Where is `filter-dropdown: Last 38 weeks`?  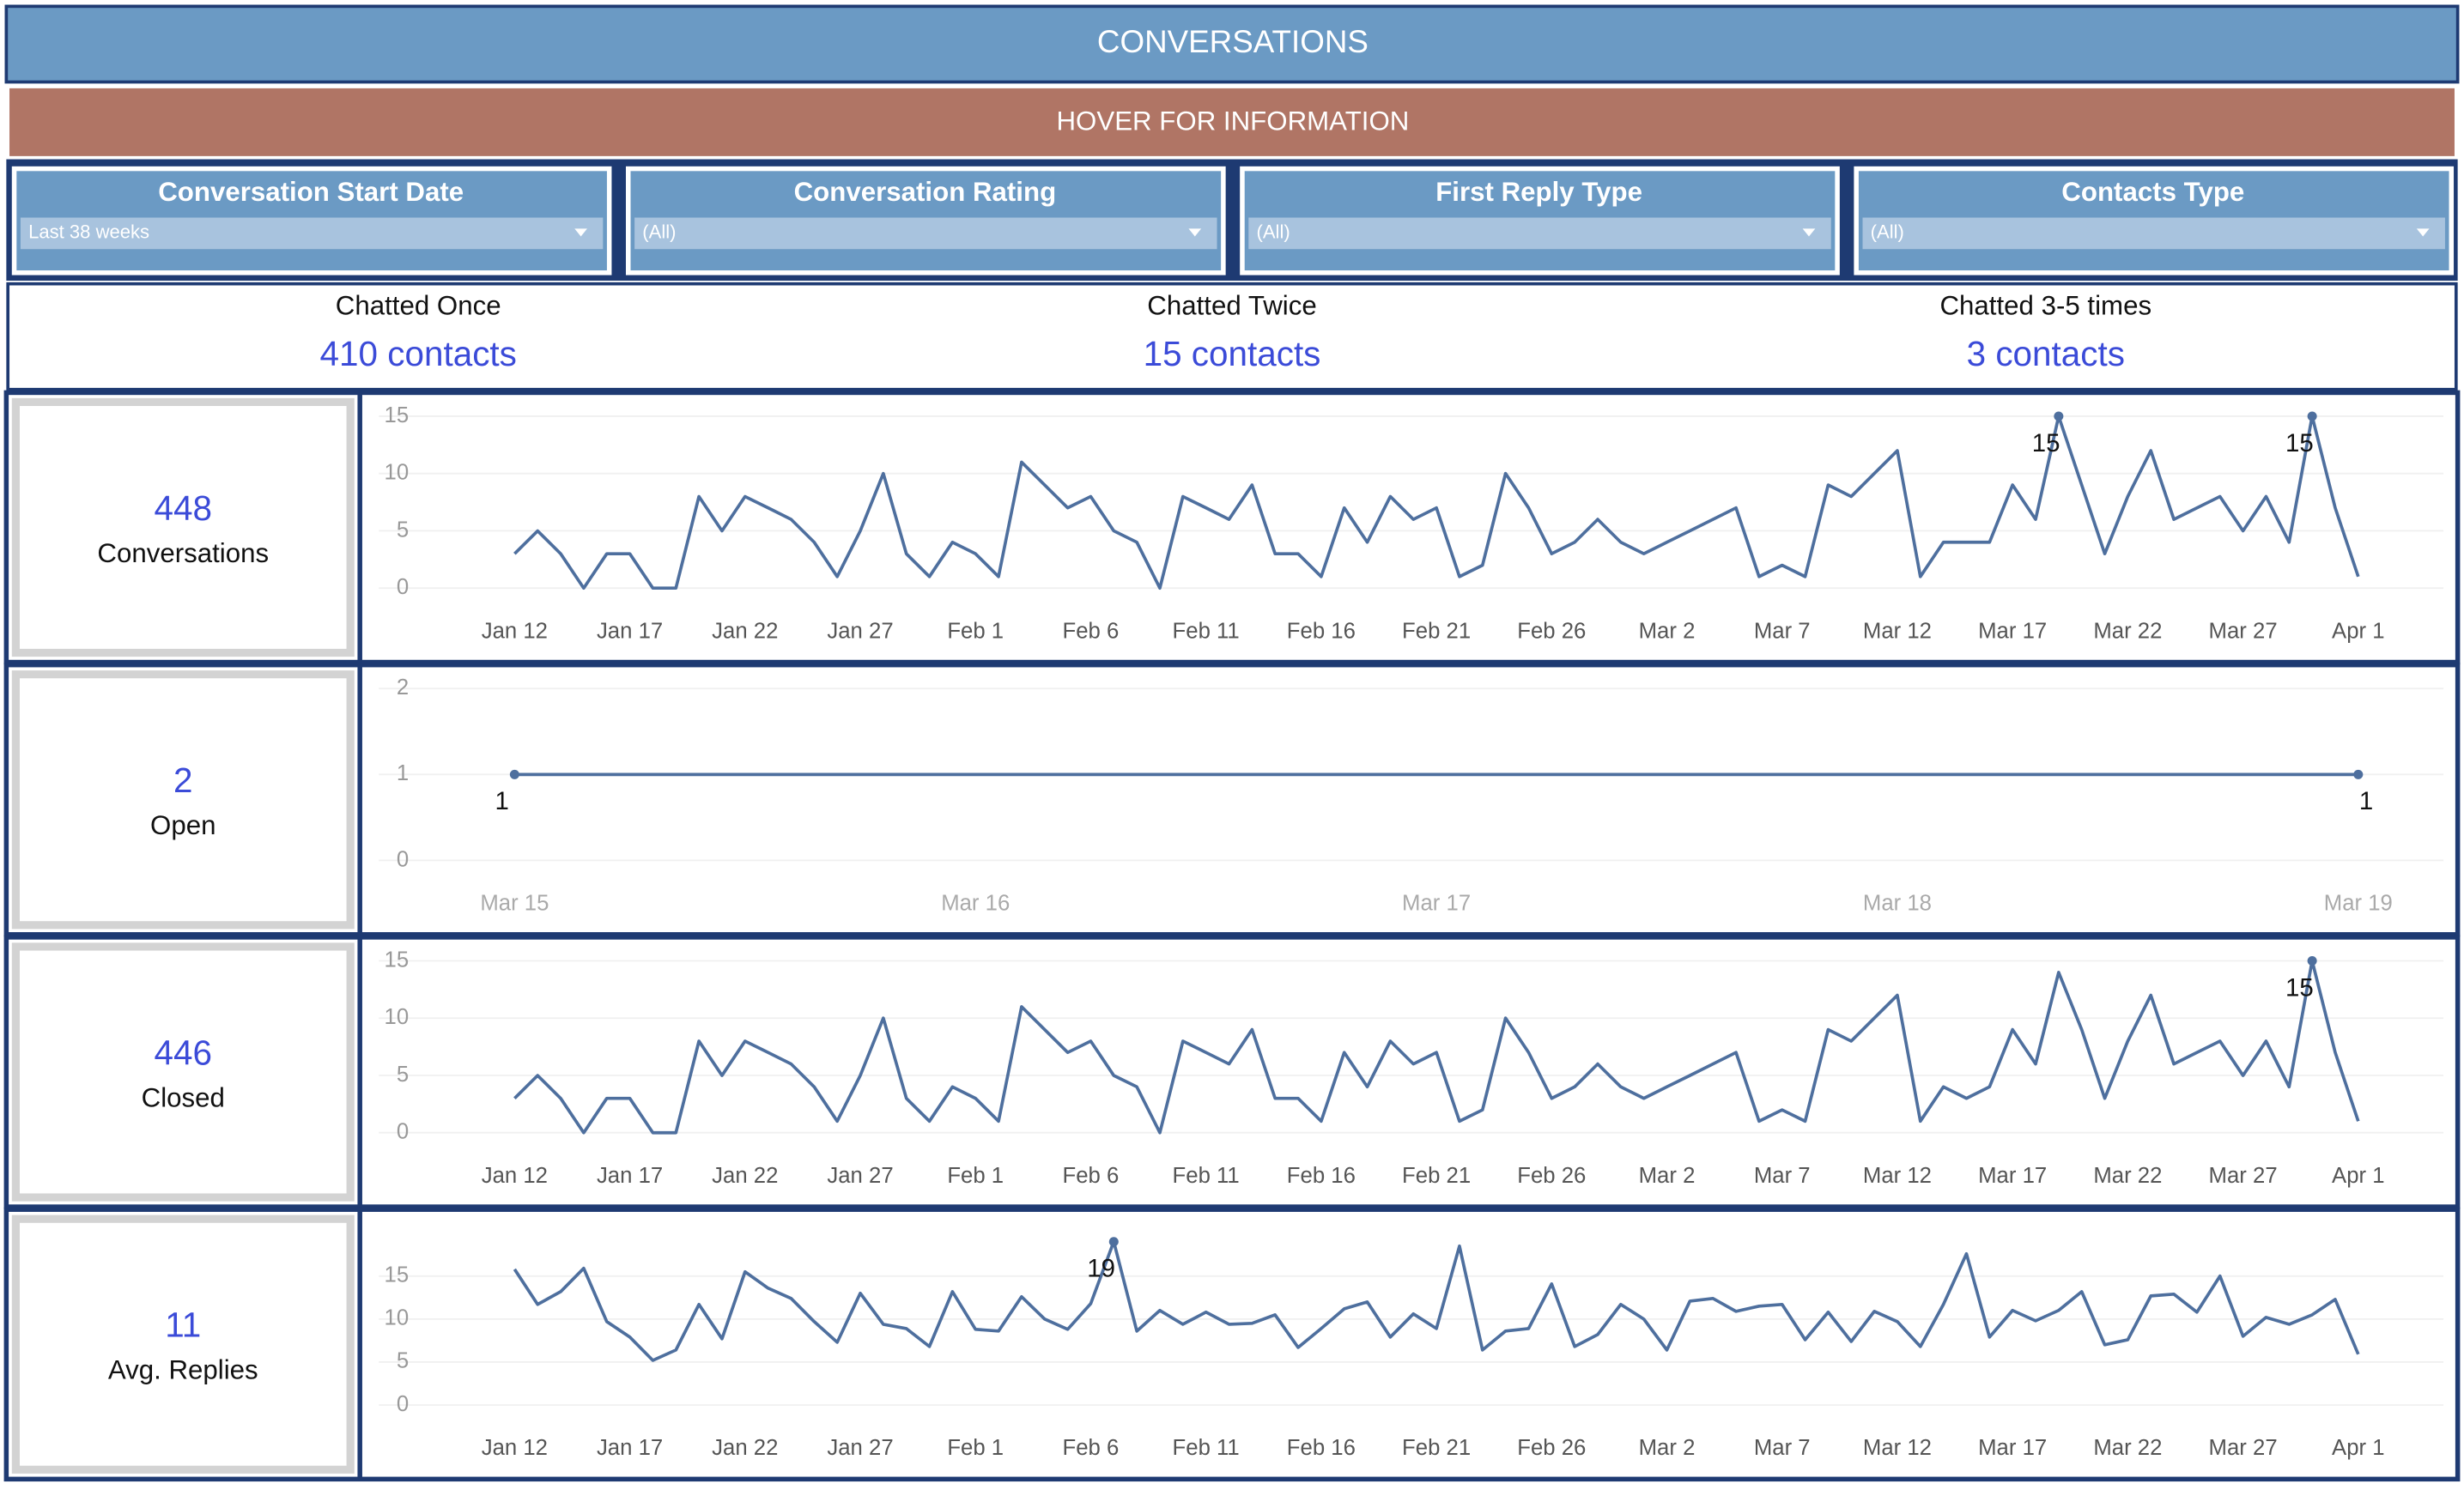
filter-dropdown: Last 38 weeks is located at coordinates (312, 233).